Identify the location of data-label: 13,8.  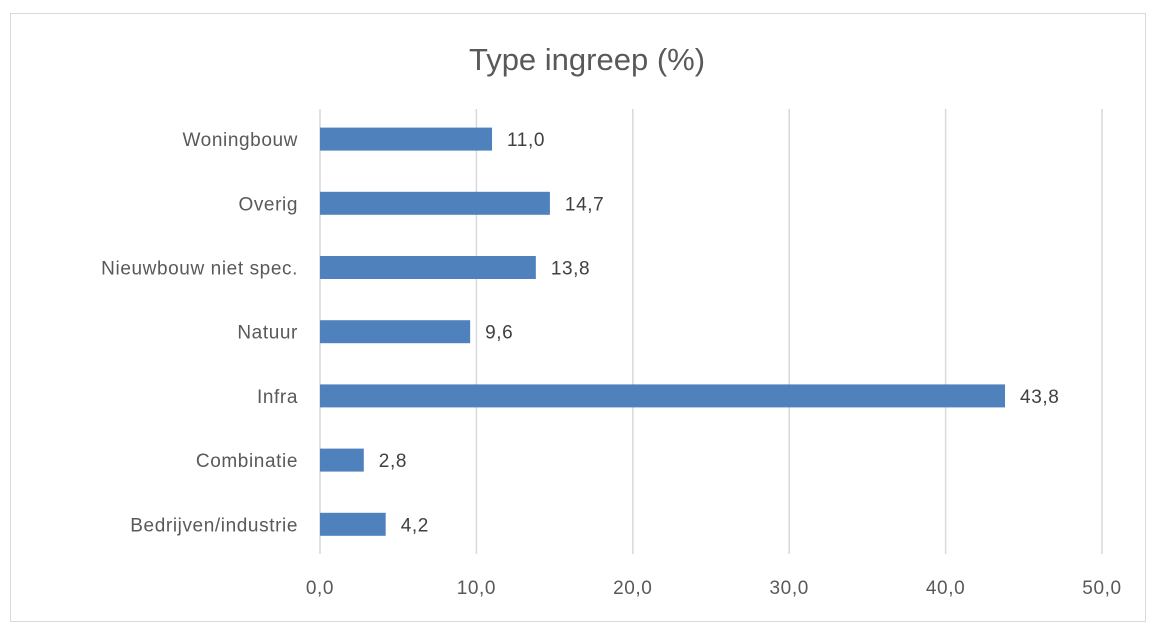
(570, 269).